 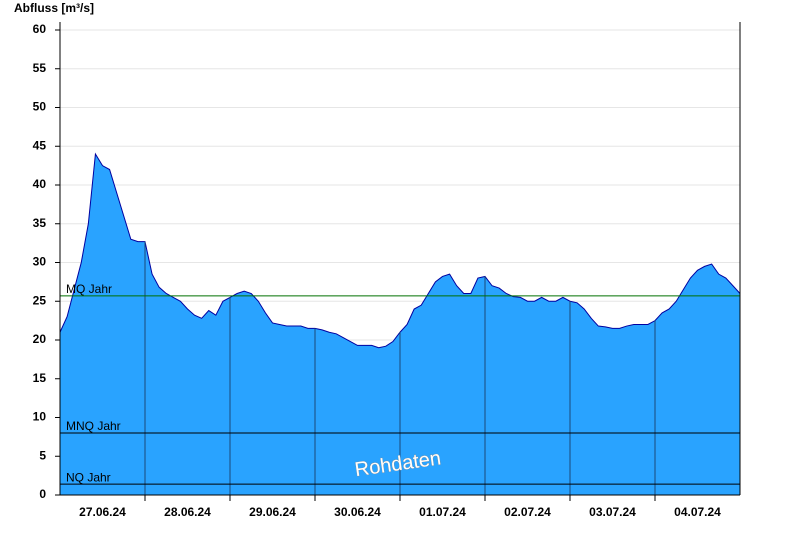 What do you see at coordinates (612, 512) in the screenshot?
I see `x-tick-label: 03.07.24` at bounding box center [612, 512].